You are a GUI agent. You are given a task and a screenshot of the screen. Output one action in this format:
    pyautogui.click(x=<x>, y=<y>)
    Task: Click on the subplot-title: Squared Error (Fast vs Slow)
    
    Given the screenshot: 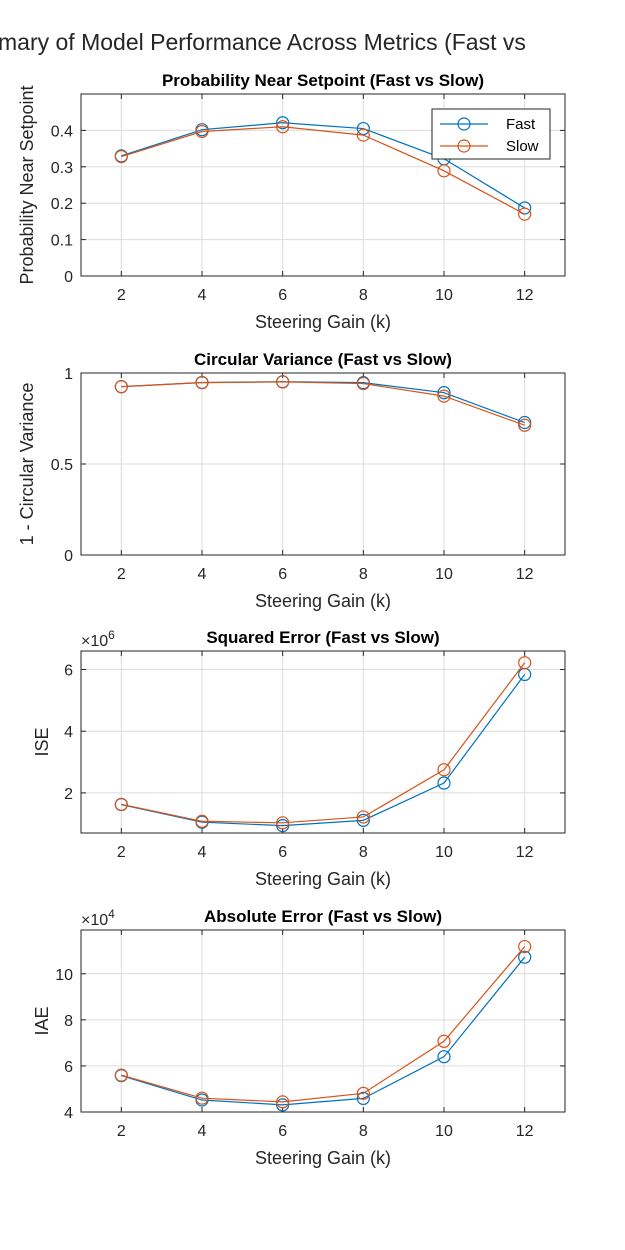 What is the action you would take?
    pyautogui.click(x=322, y=637)
    